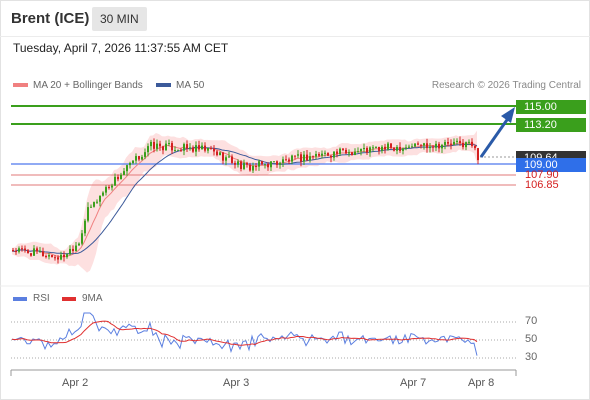 The height and width of the screenshot is (400, 590). Describe the element at coordinates (531, 357) in the screenshot. I see `rsi-tick-30: 30` at that location.